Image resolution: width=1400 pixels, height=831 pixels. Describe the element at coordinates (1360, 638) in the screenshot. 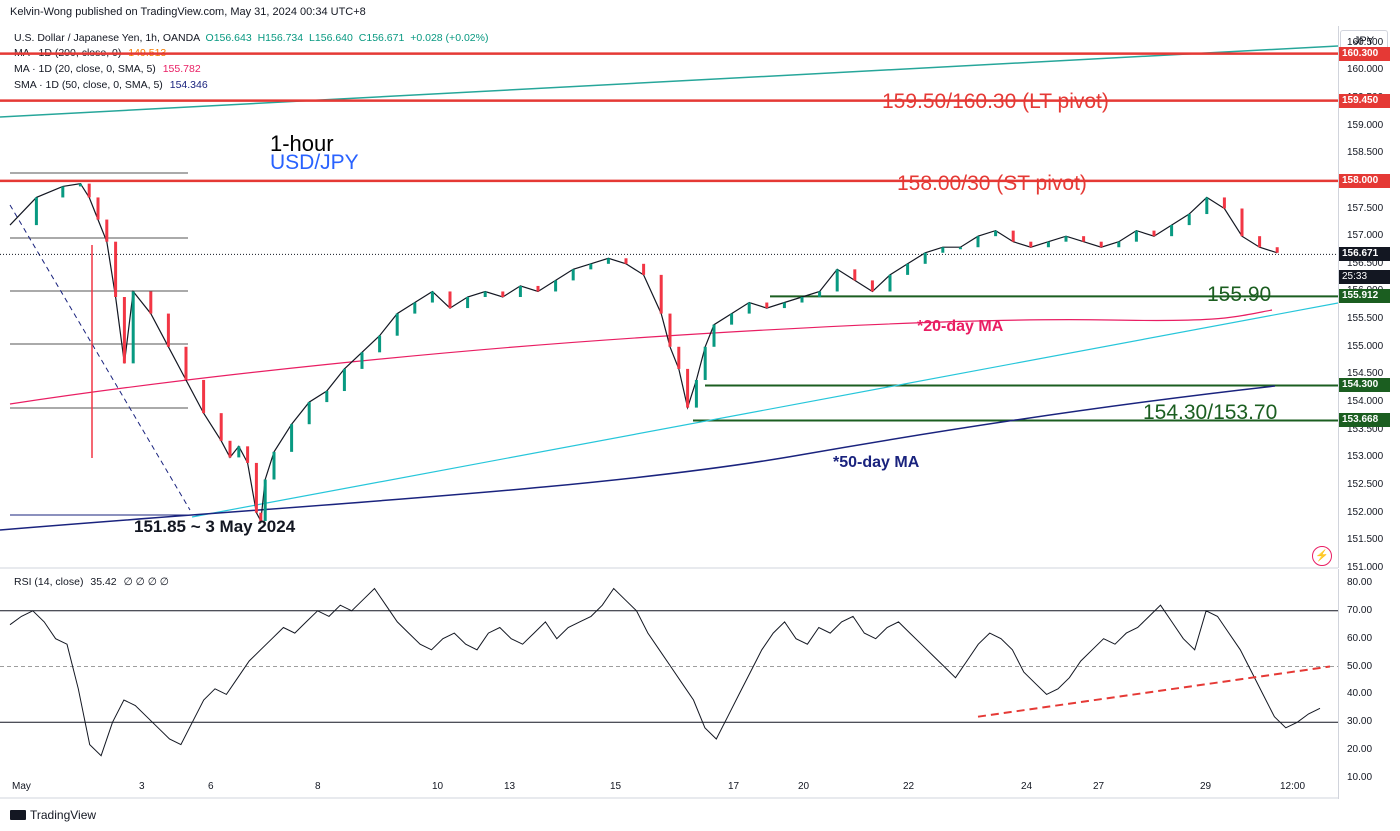

I see `rsi-tick: 60.00` at that location.